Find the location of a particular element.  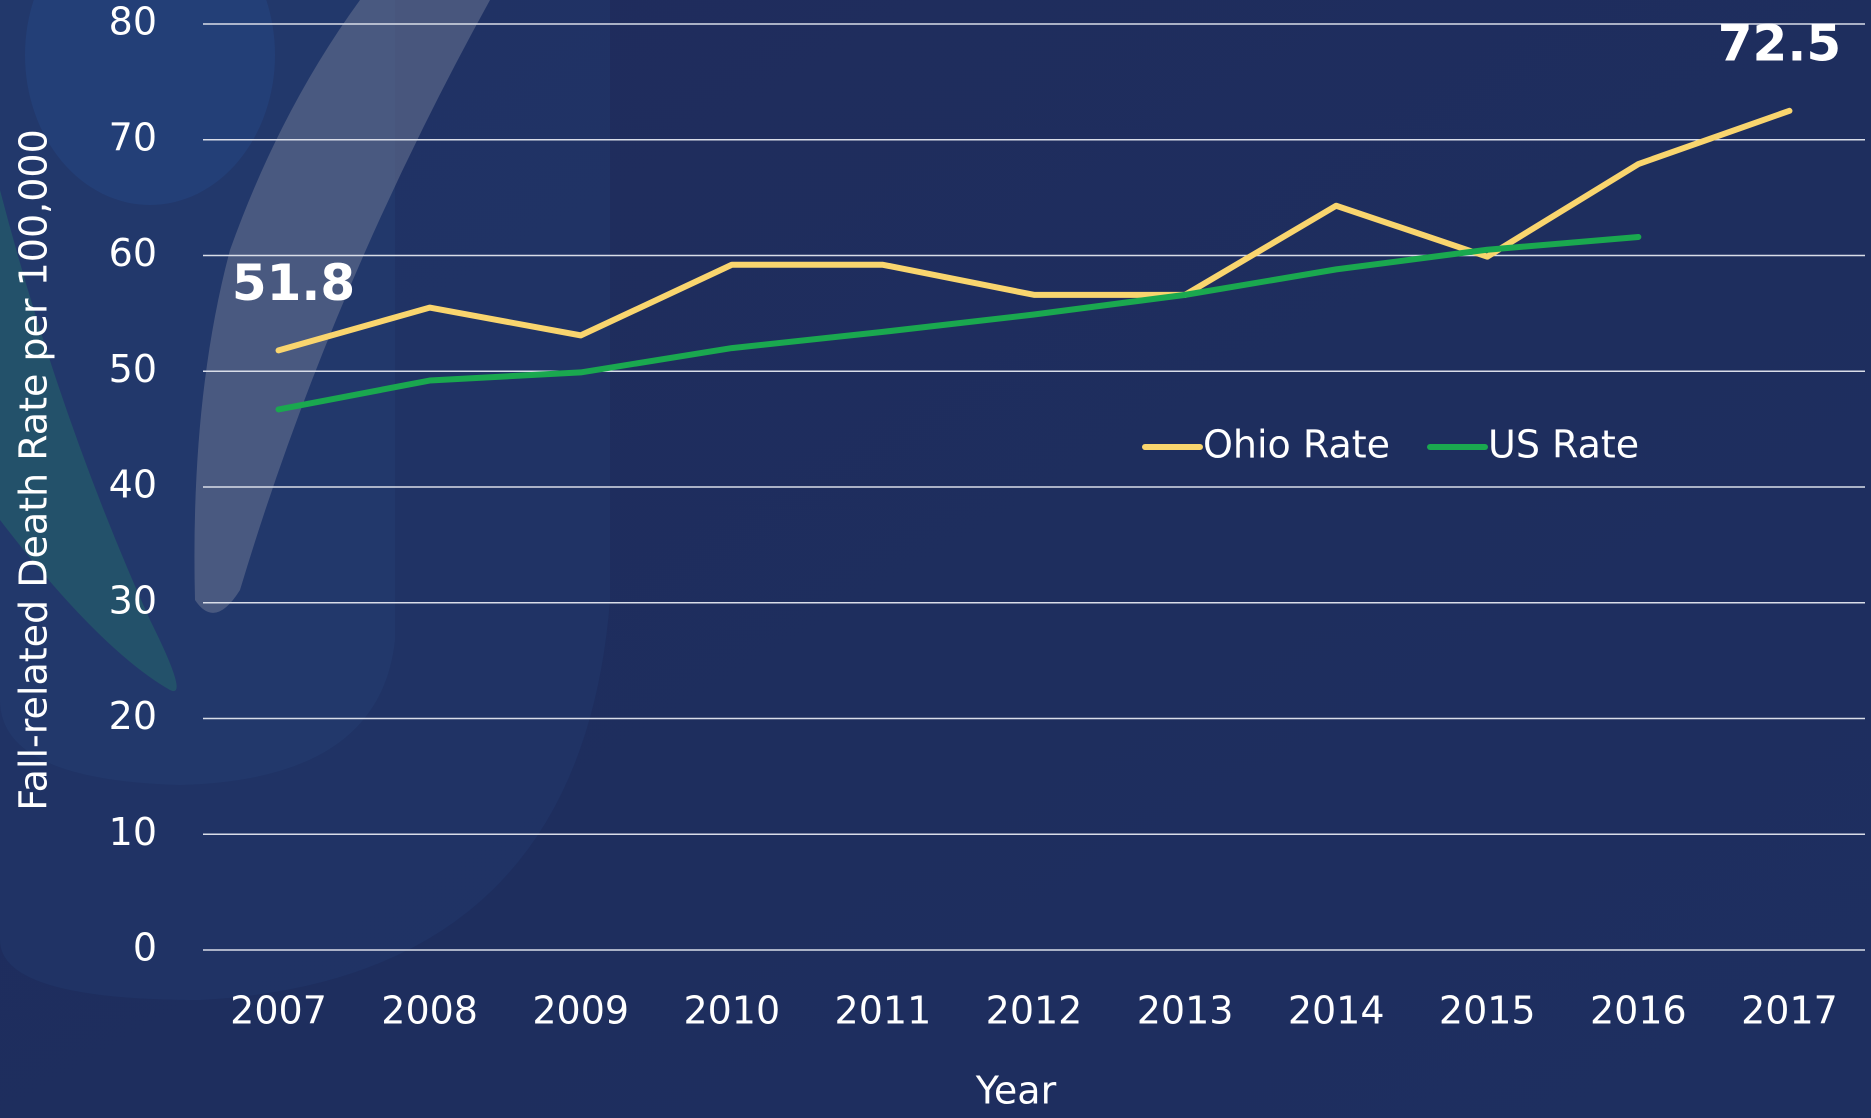

y-tick-label: 50 is located at coordinates (133, 369).